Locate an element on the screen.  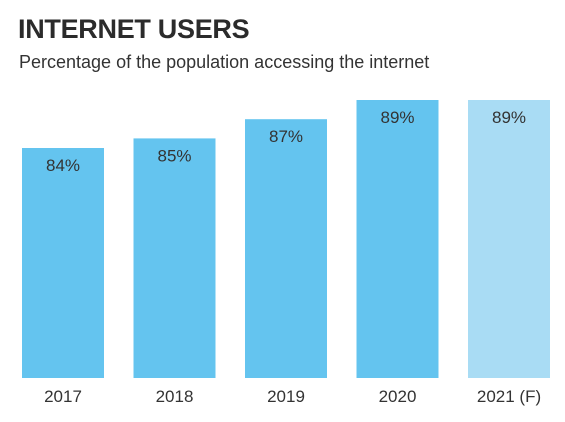
bar-2018 is located at coordinates (174, 258).